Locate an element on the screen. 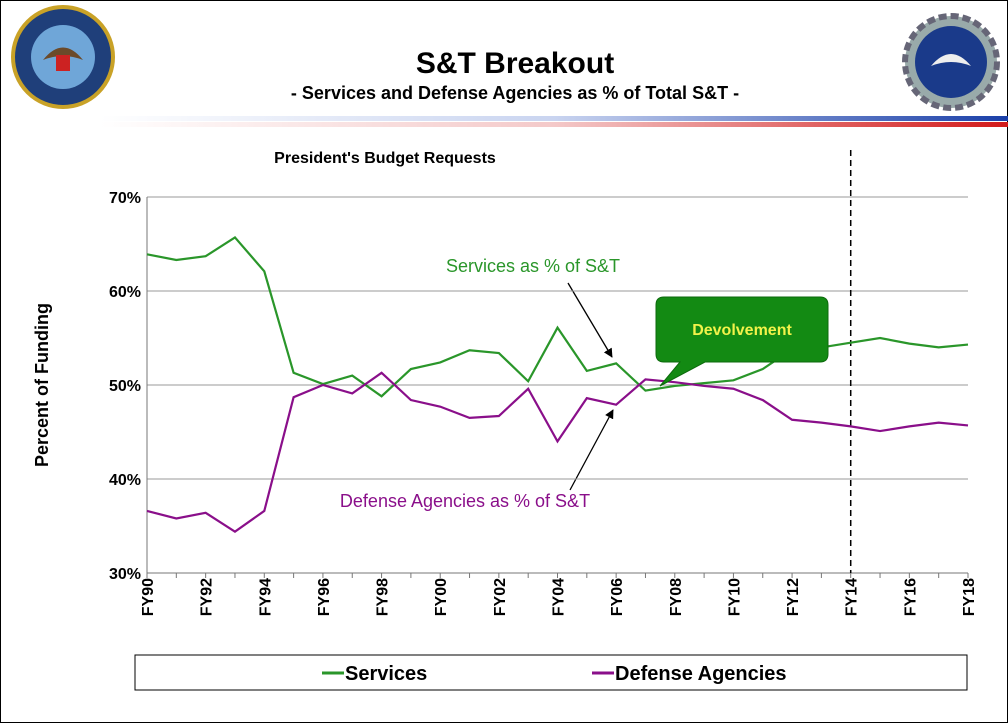 This screenshot has width=1008, height=728. x-tick-label: FY08 is located at coordinates (676, 597).